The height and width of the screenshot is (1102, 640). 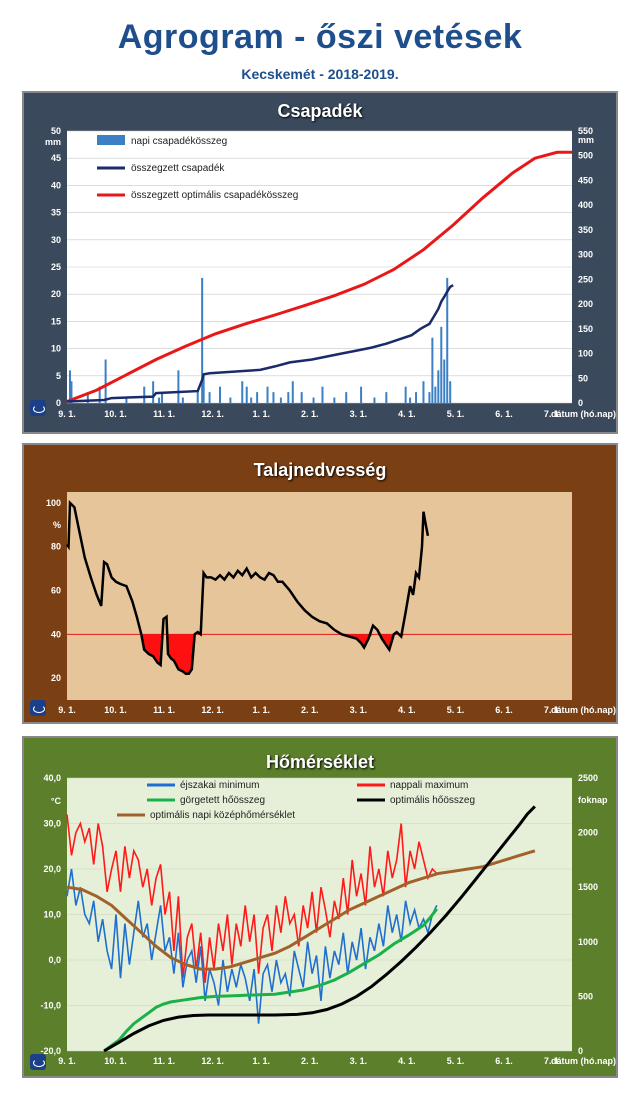 I want to click on y-right-tick-label: 100, so click(x=585, y=354).